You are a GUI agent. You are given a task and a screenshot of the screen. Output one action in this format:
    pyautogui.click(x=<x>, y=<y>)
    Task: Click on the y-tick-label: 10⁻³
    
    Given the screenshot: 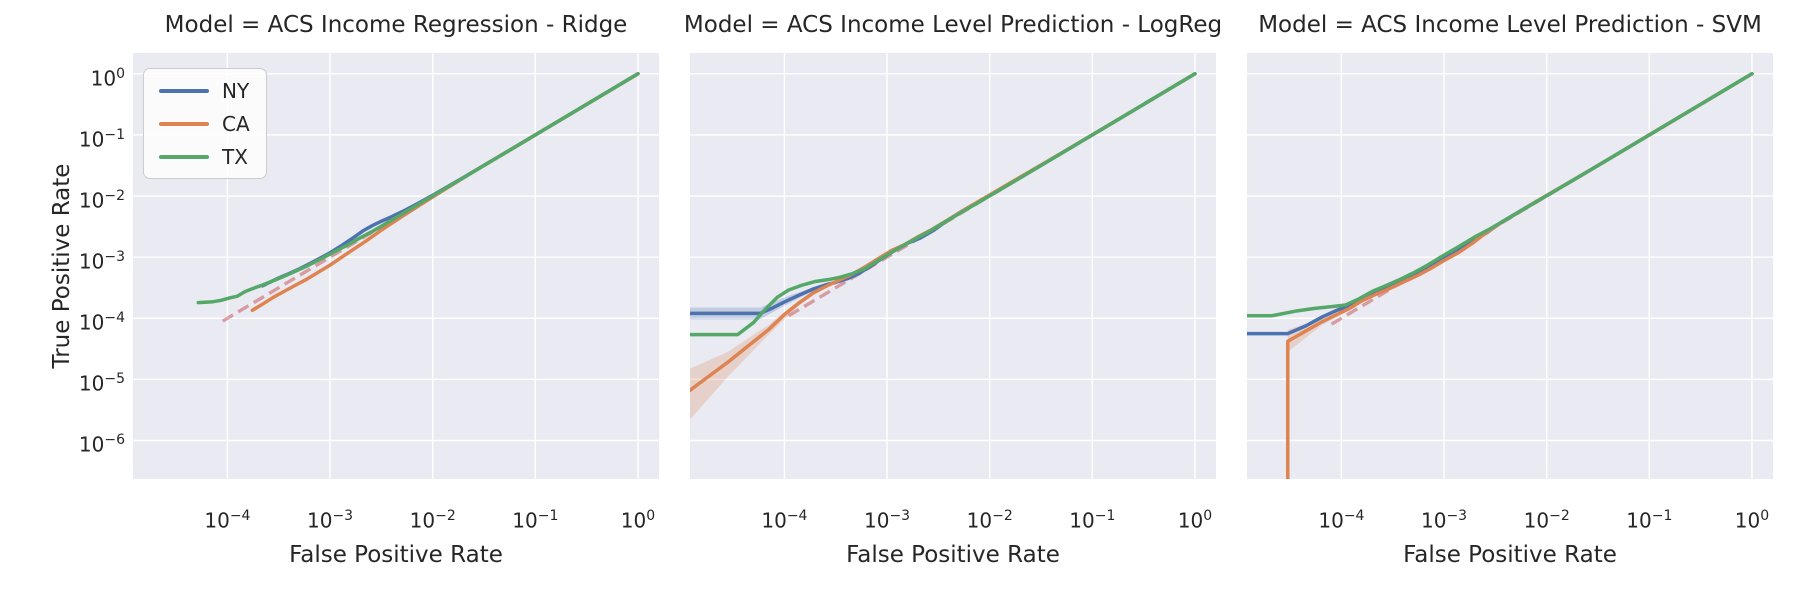 What is the action you would take?
    pyautogui.click(x=101, y=261)
    